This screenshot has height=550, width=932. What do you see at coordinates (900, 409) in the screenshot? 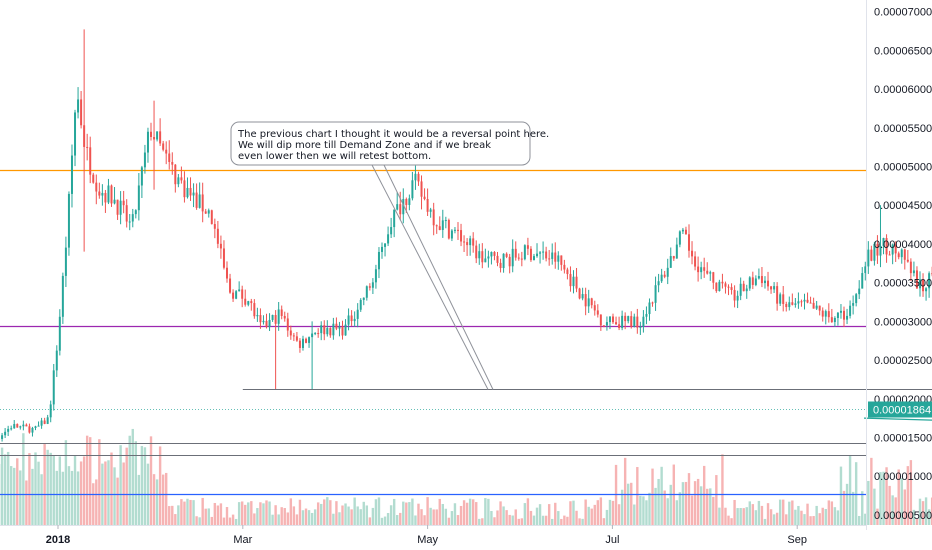
I see `current-price-tag: 0.00001864` at bounding box center [900, 409].